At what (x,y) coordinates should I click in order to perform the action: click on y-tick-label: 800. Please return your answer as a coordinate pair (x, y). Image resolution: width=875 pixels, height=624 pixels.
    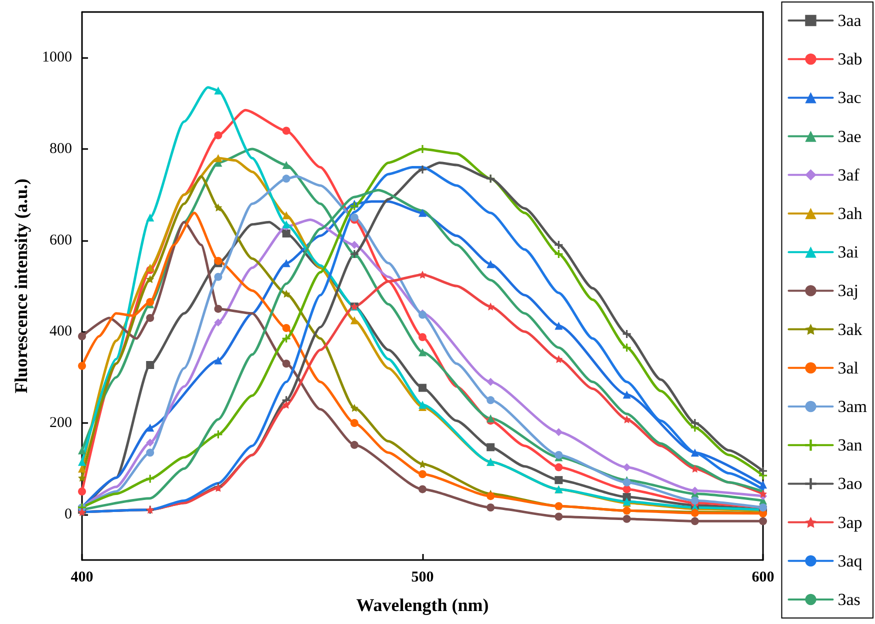
    Looking at the image, I should click on (61, 149).